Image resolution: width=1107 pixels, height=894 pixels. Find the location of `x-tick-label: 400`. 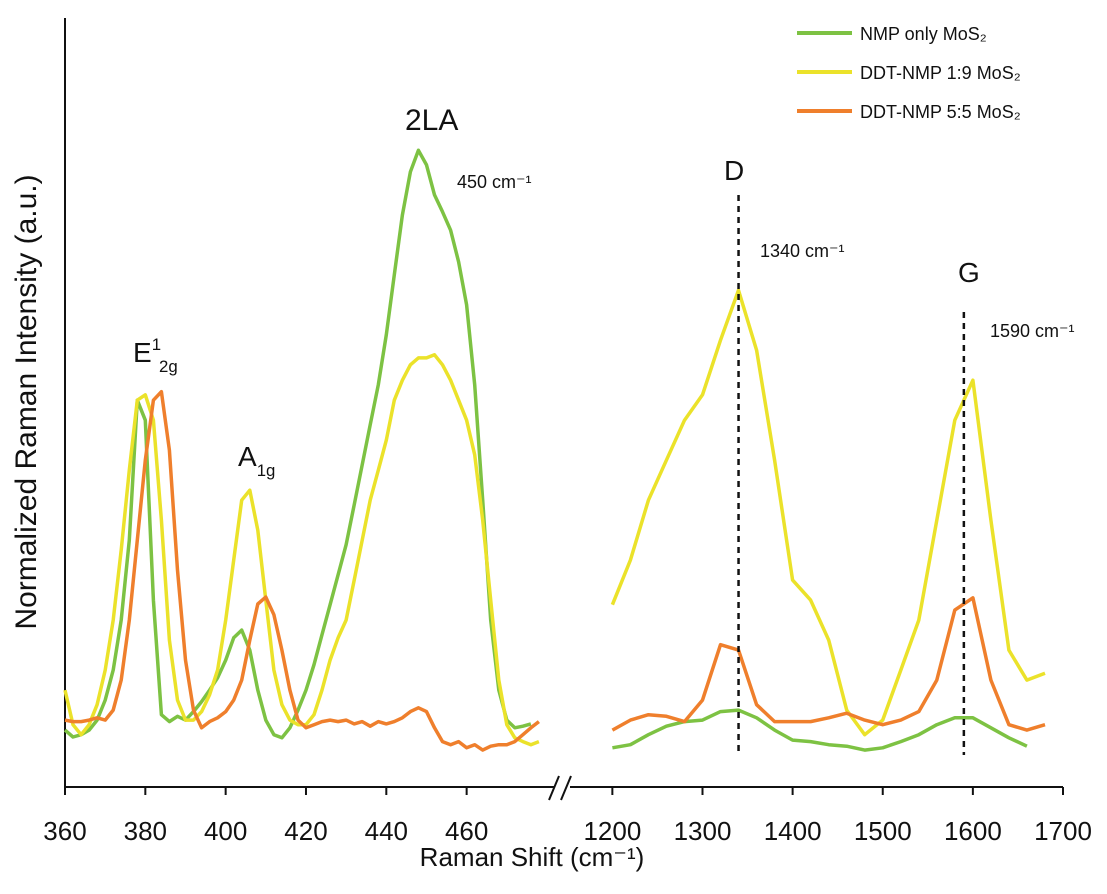

x-tick-label: 400 is located at coordinates (225, 831).